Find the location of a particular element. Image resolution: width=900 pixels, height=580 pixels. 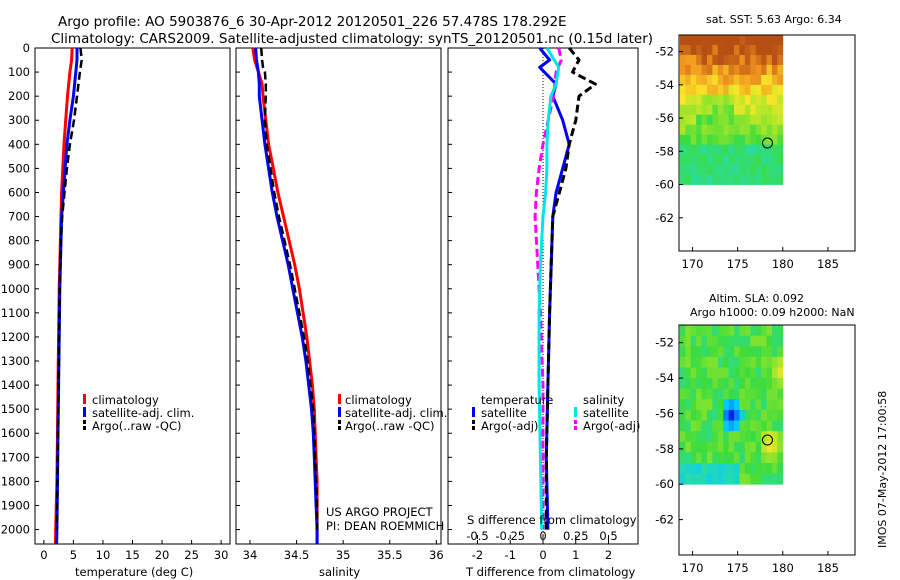

sst-argo-location-marker is located at coordinates (767, 143).